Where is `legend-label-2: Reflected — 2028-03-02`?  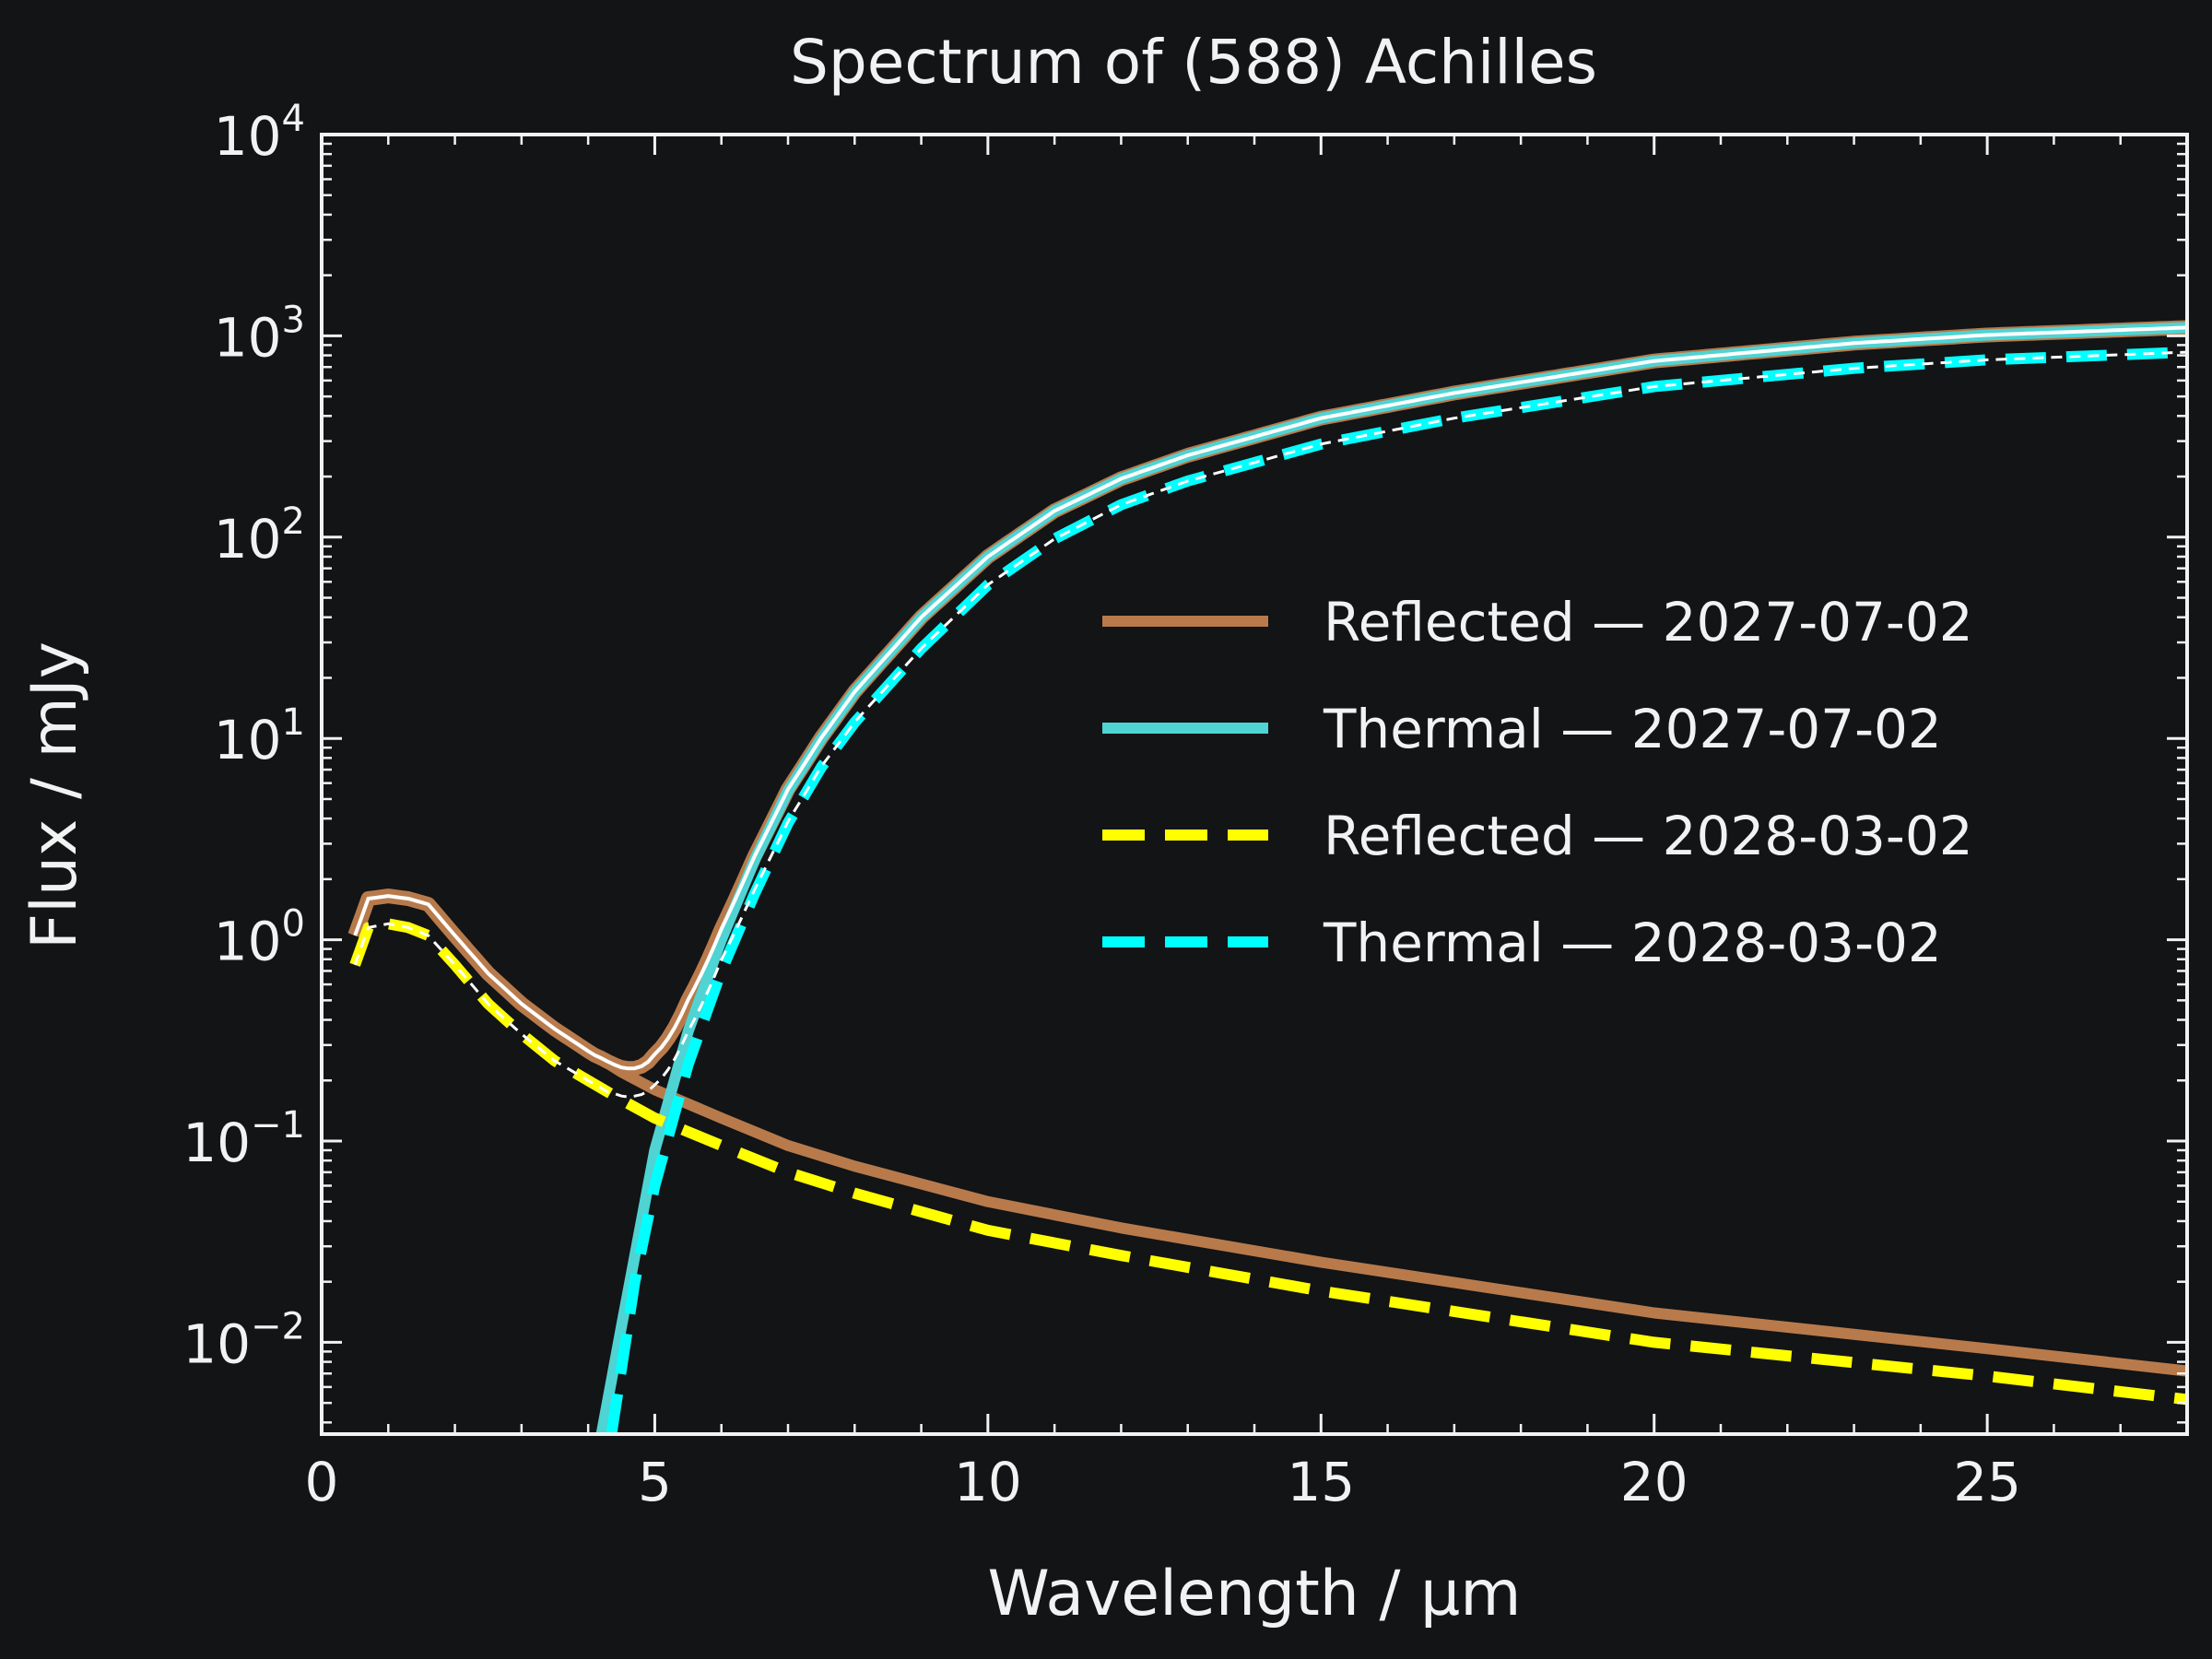
legend-label-2: Reflected — 2028-03-02 is located at coordinates (1648, 836).